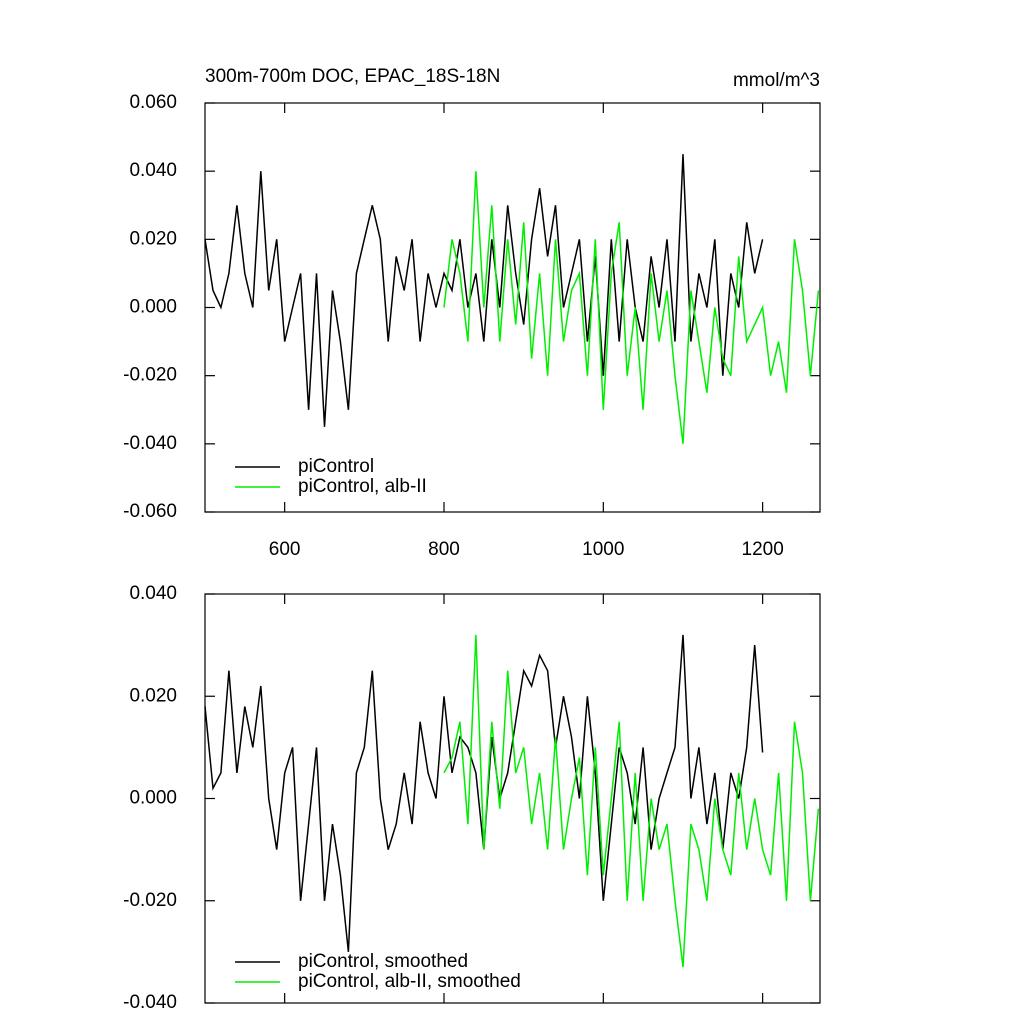 The width and height of the screenshot is (1024, 1024). I want to click on units-label: mmol/m^3, so click(776, 80).